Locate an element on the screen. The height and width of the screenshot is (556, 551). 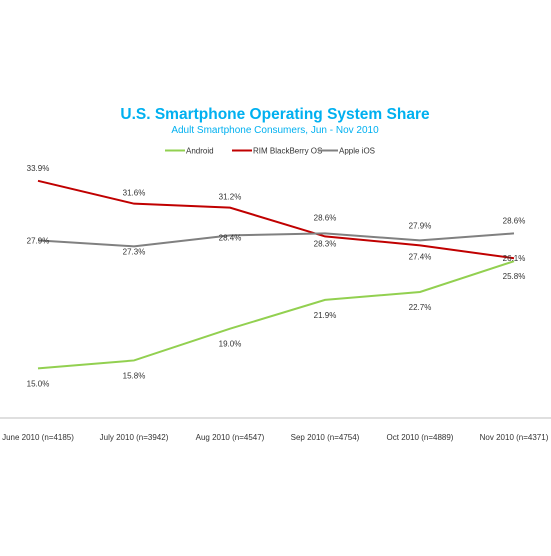
chart-title: U.S. Smartphone Operating System Share is located at coordinates (275, 114).